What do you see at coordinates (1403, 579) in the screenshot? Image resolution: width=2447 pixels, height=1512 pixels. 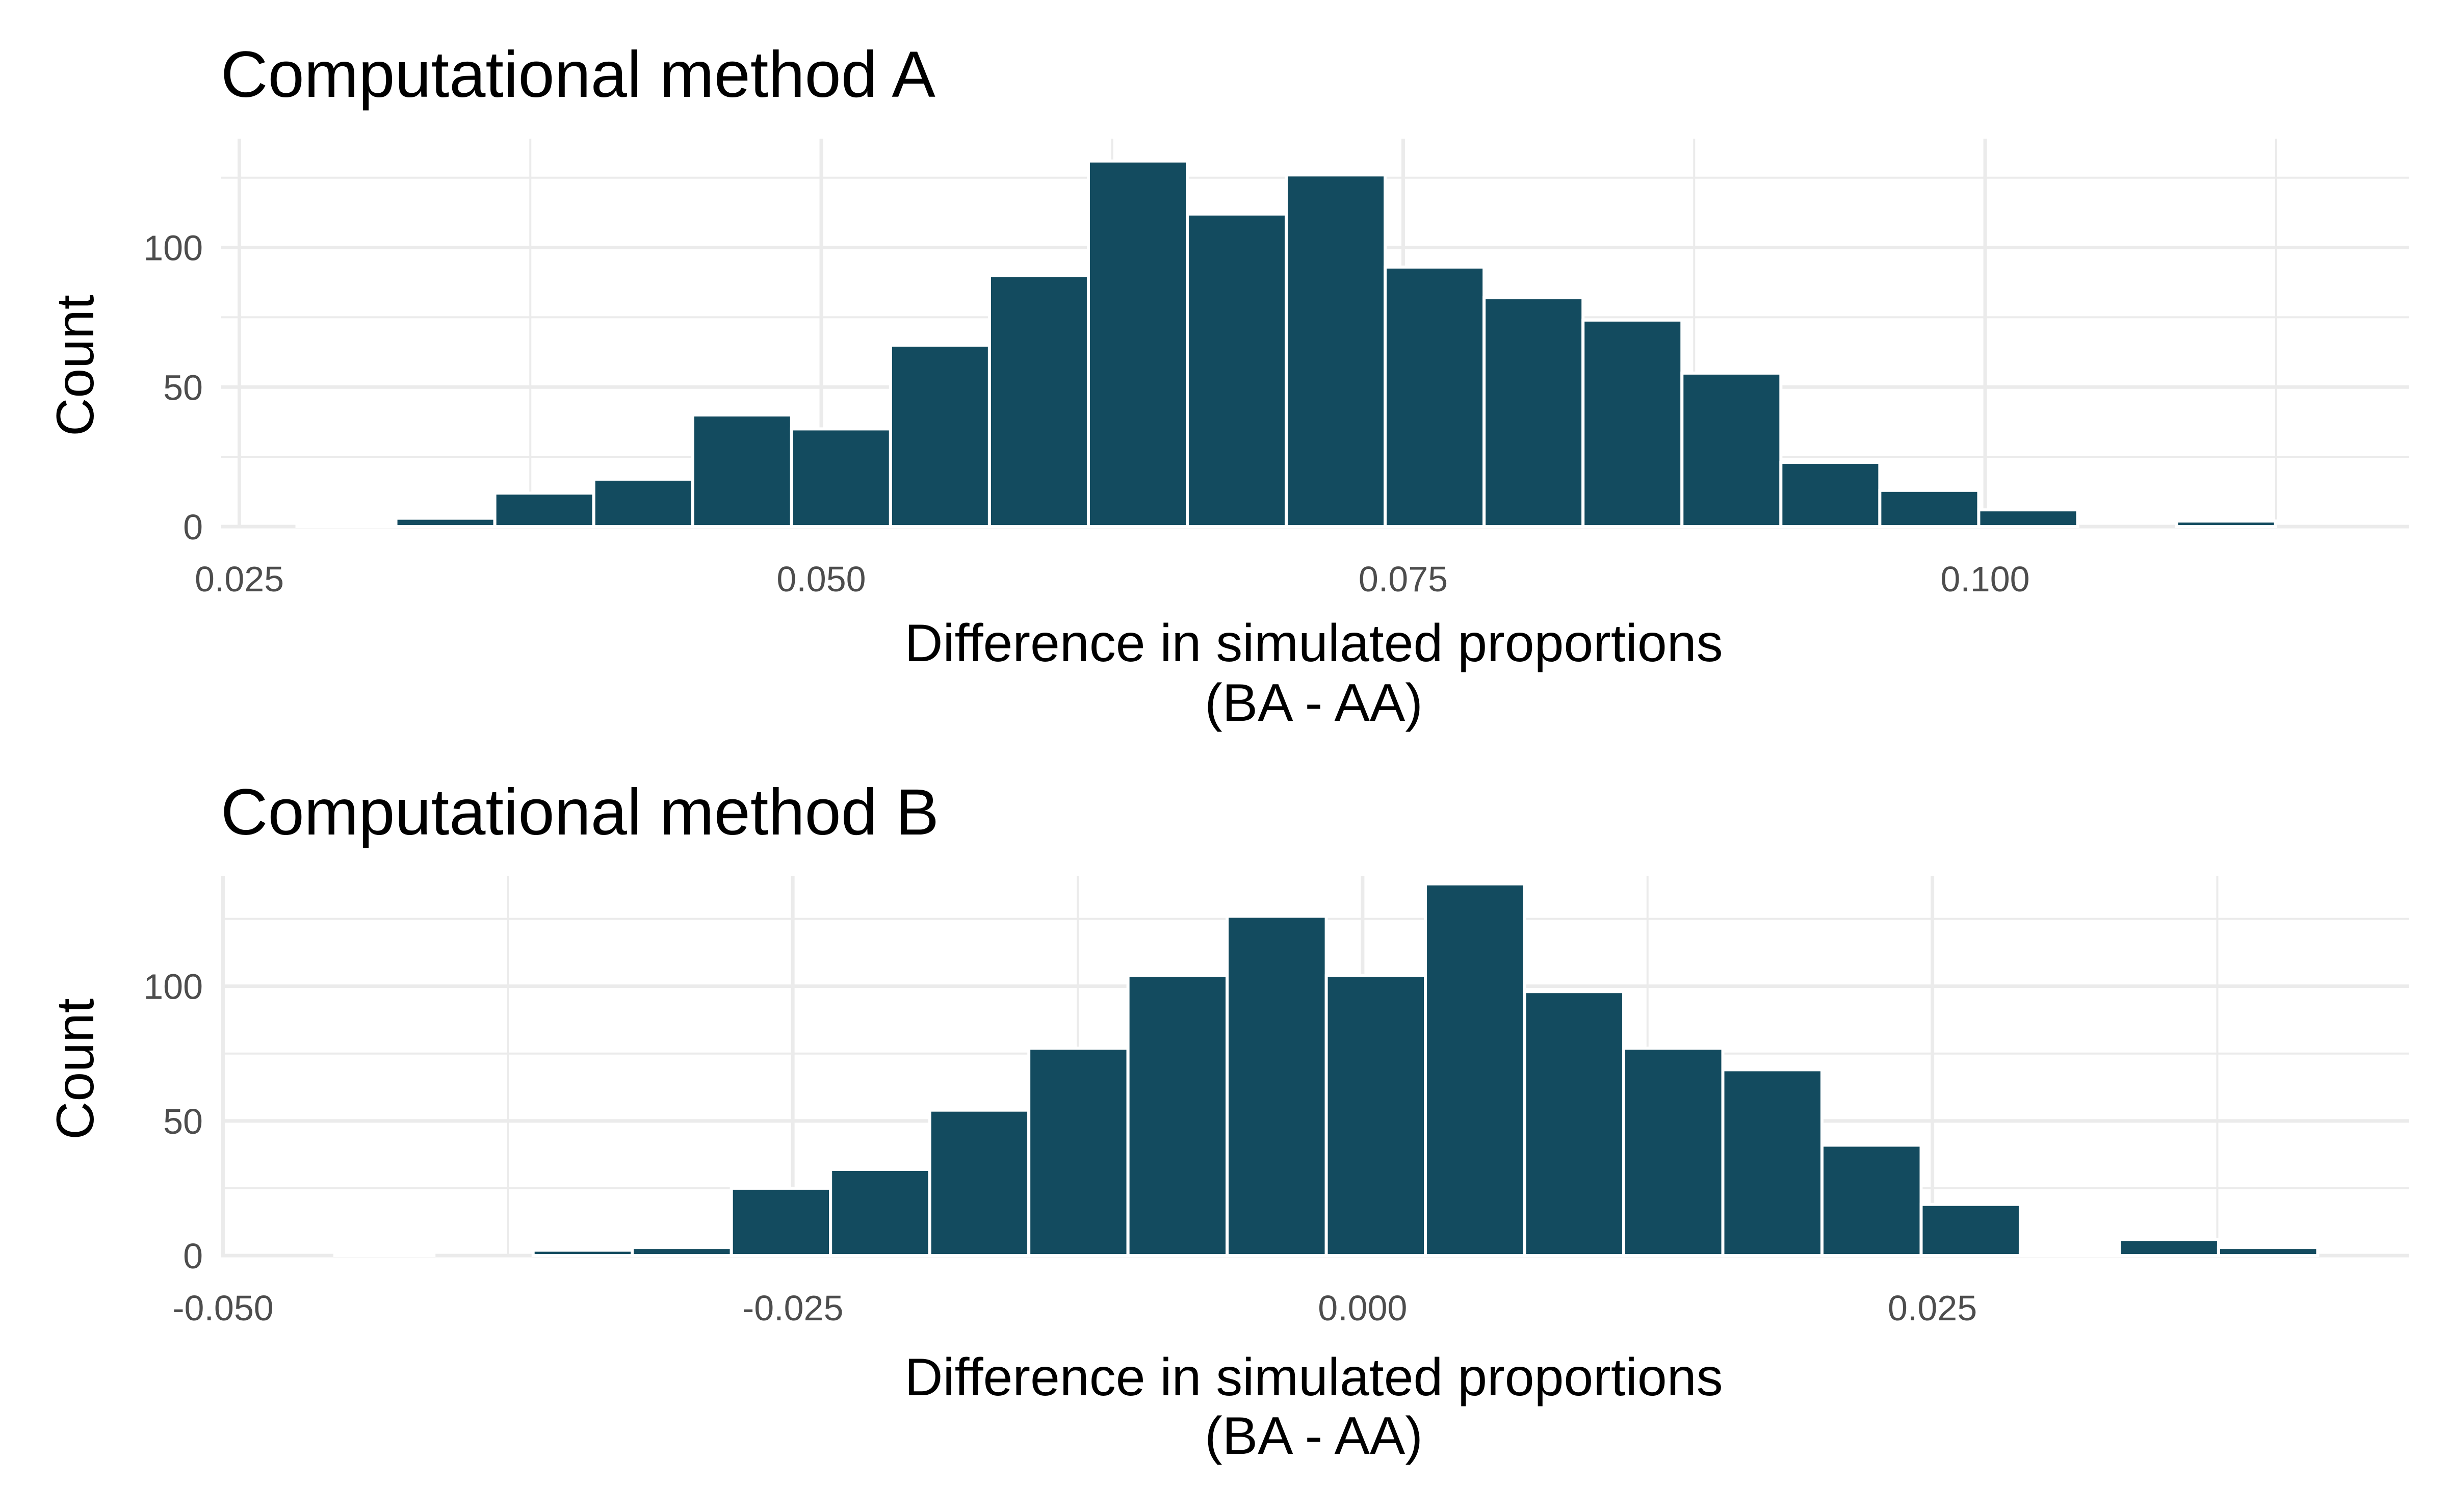 I see `x-tick-label: 0.075` at bounding box center [1403, 579].